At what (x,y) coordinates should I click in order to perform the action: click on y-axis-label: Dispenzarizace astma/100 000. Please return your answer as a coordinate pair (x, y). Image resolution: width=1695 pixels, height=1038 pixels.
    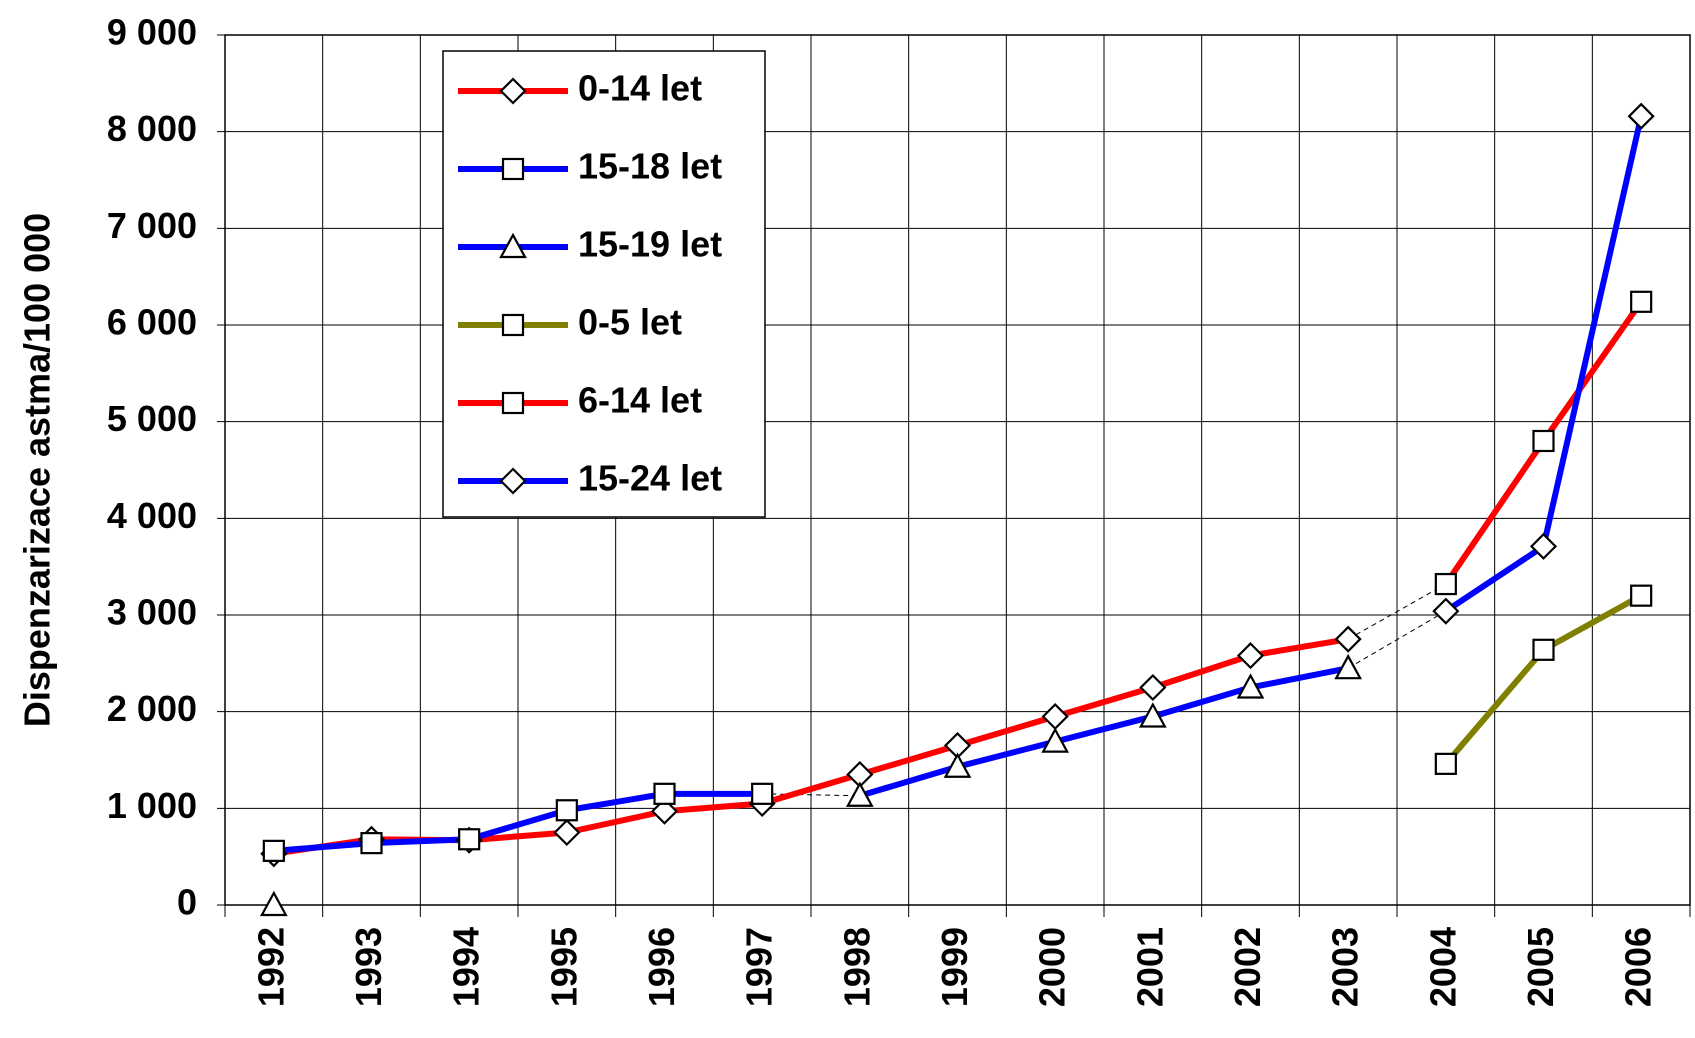
    Looking at the image, I should click on (37, 470).